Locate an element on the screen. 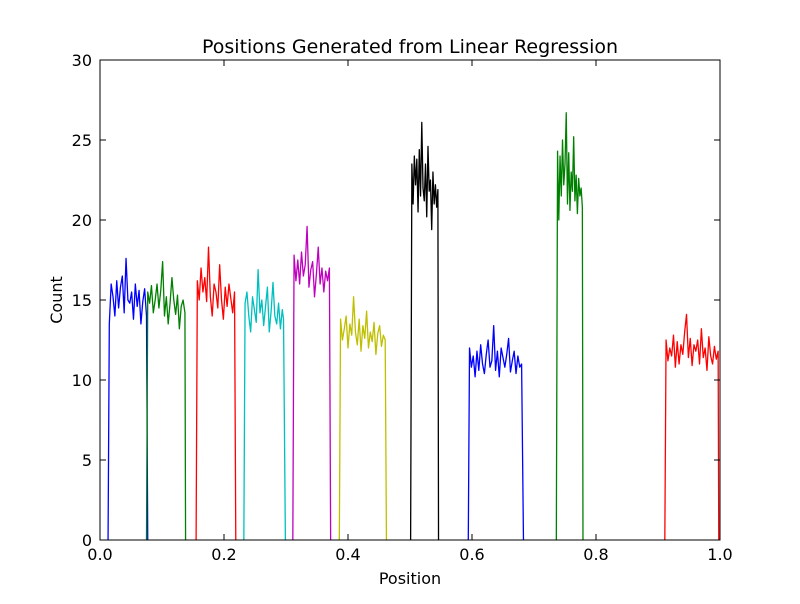 Image resolution: width=800 pixels, height=604 pixels. x-tick-label: 0.2 is located at coordinates (223, 554).